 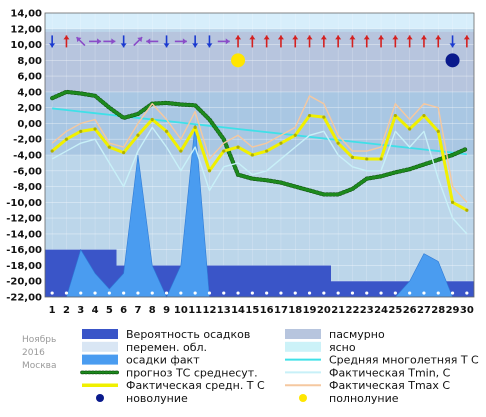 What do you see at coordinates (390, 372) in the screenshot?
I see `legend-label: Фактическая Tmin, С` at bounding box center [390, 372].